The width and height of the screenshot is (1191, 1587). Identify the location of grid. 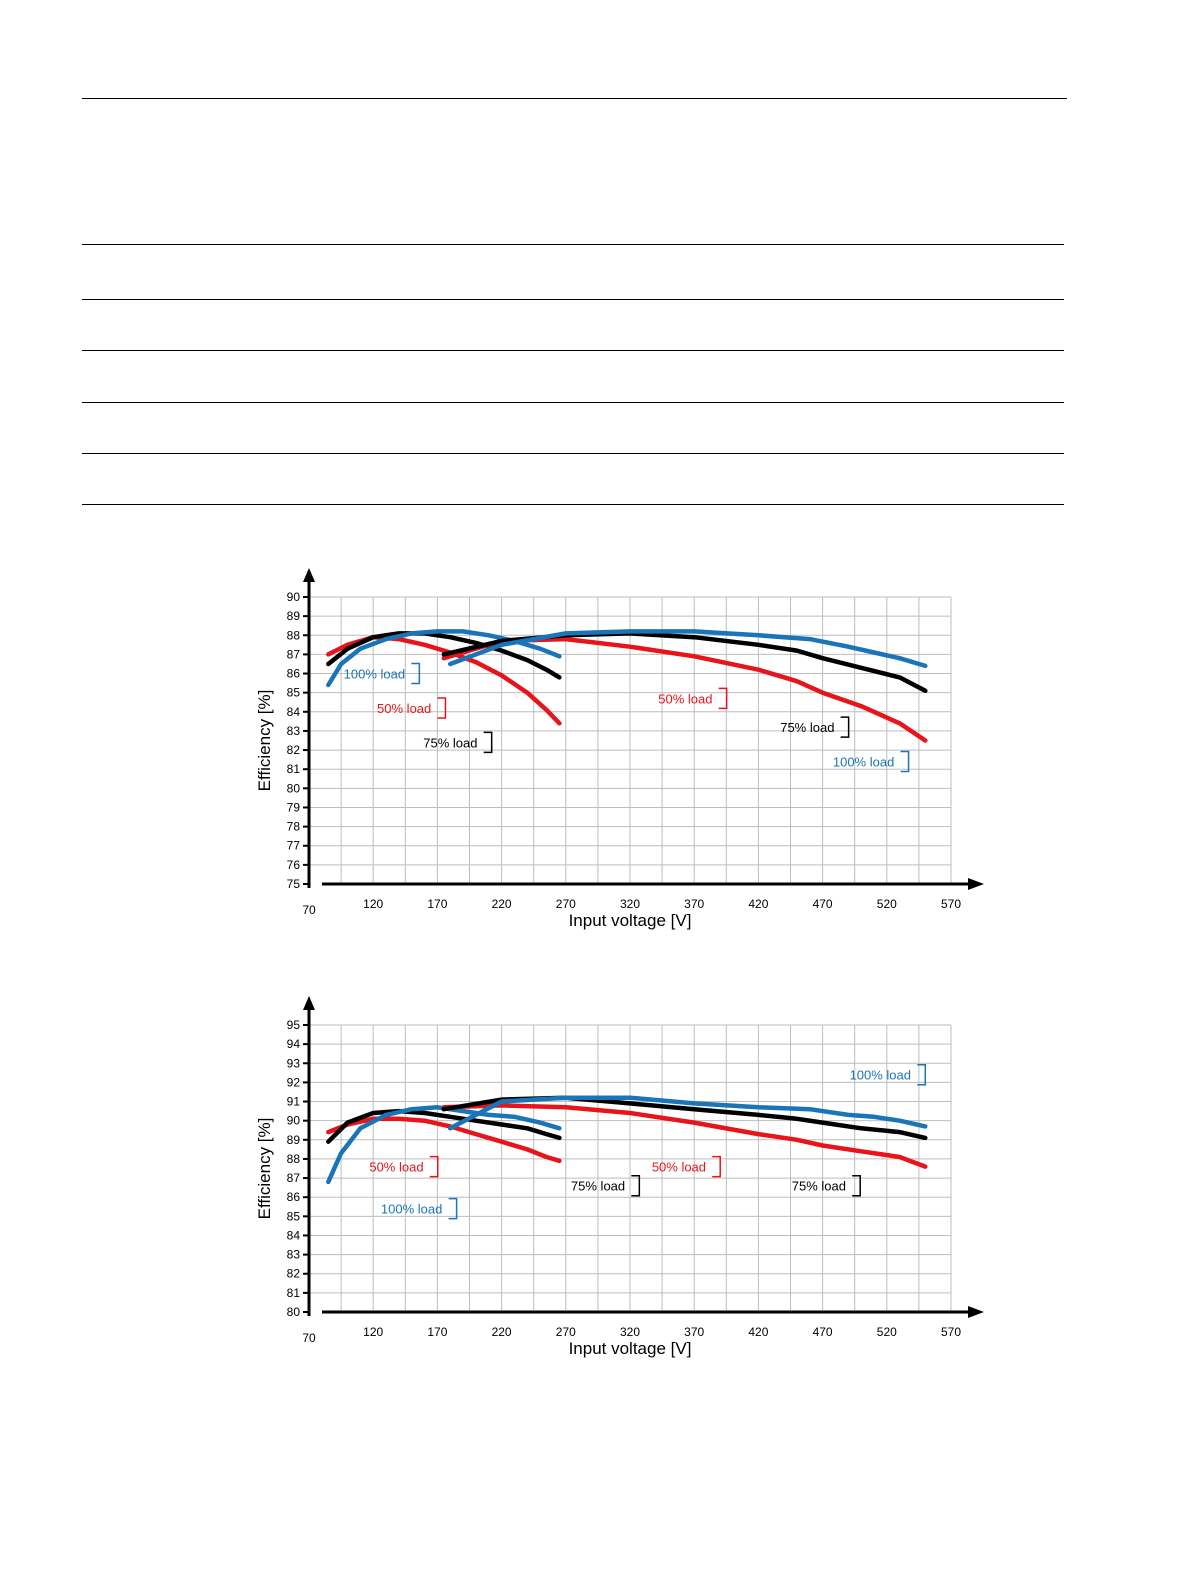
(630, 1168).